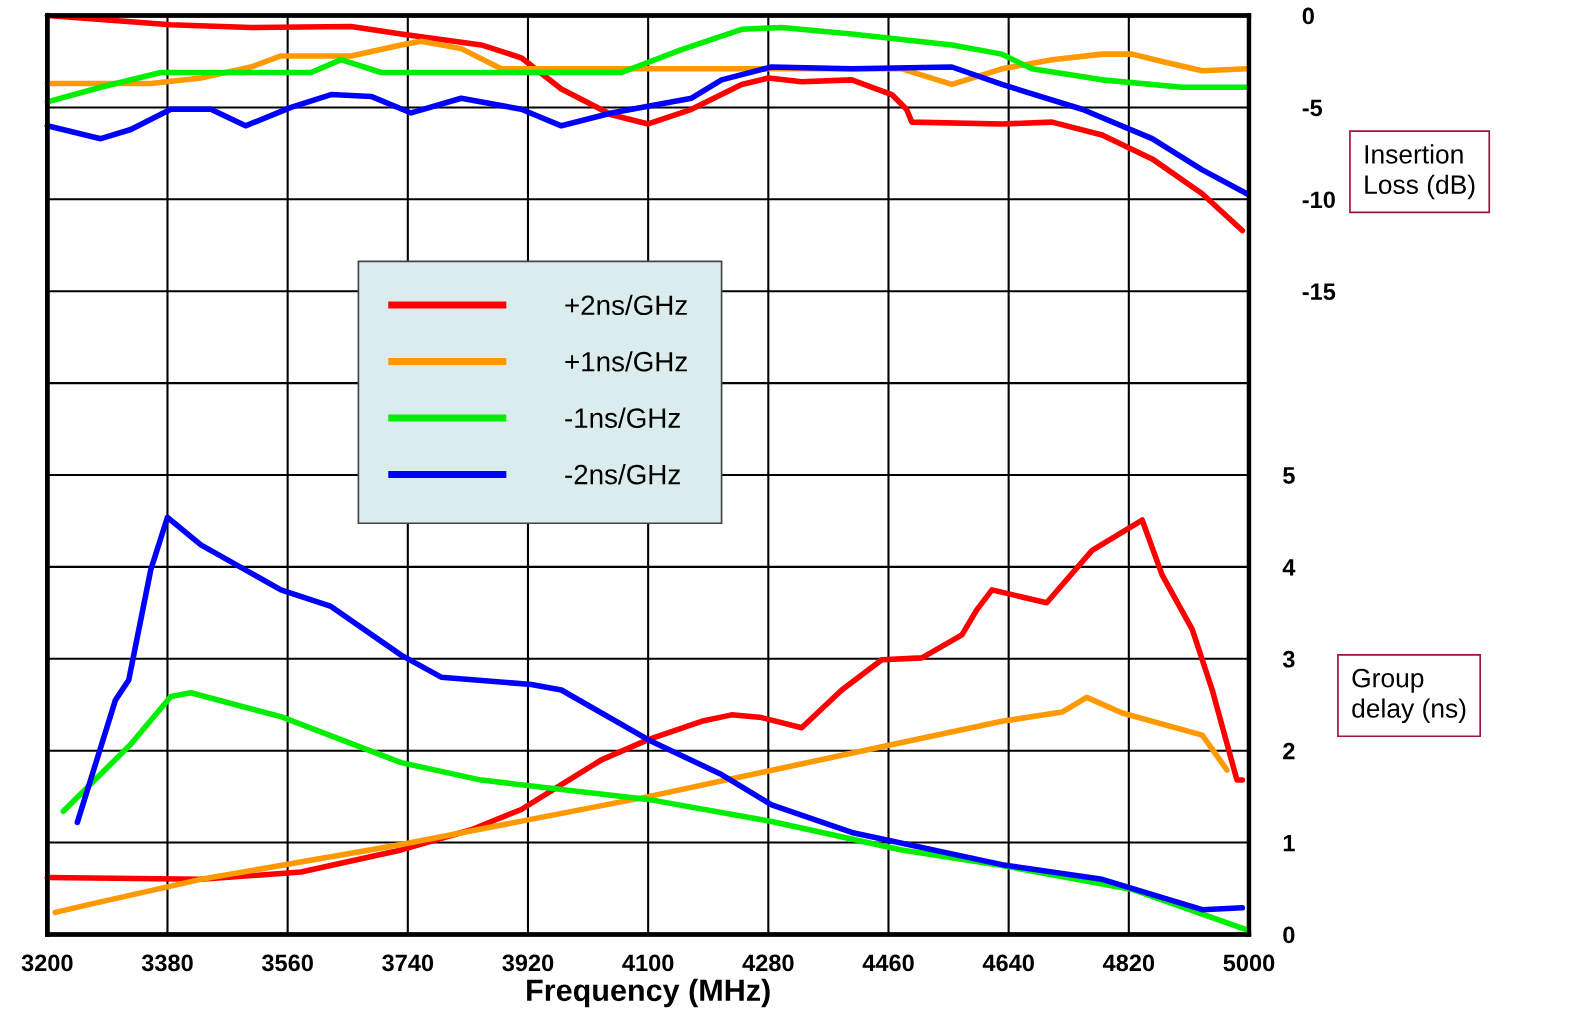 Image resolution: width=1577 pixels, height=1036 pixels. I want to click on y2-tick-label: 0, so click(1308, 16).